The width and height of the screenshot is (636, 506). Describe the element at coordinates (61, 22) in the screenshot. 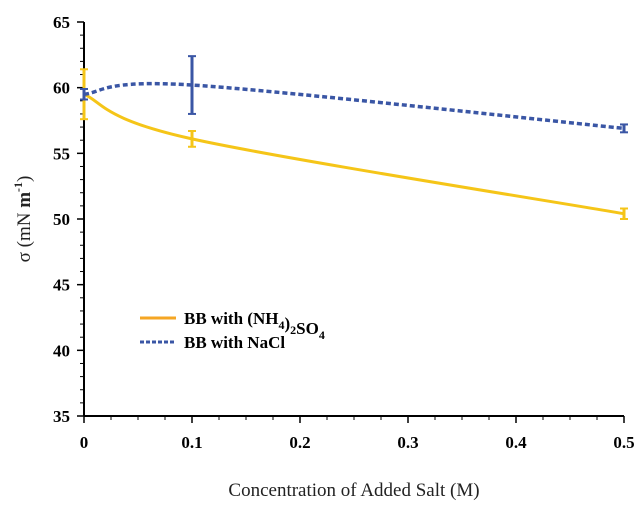

I see `y-tick-label: 65` at that location.